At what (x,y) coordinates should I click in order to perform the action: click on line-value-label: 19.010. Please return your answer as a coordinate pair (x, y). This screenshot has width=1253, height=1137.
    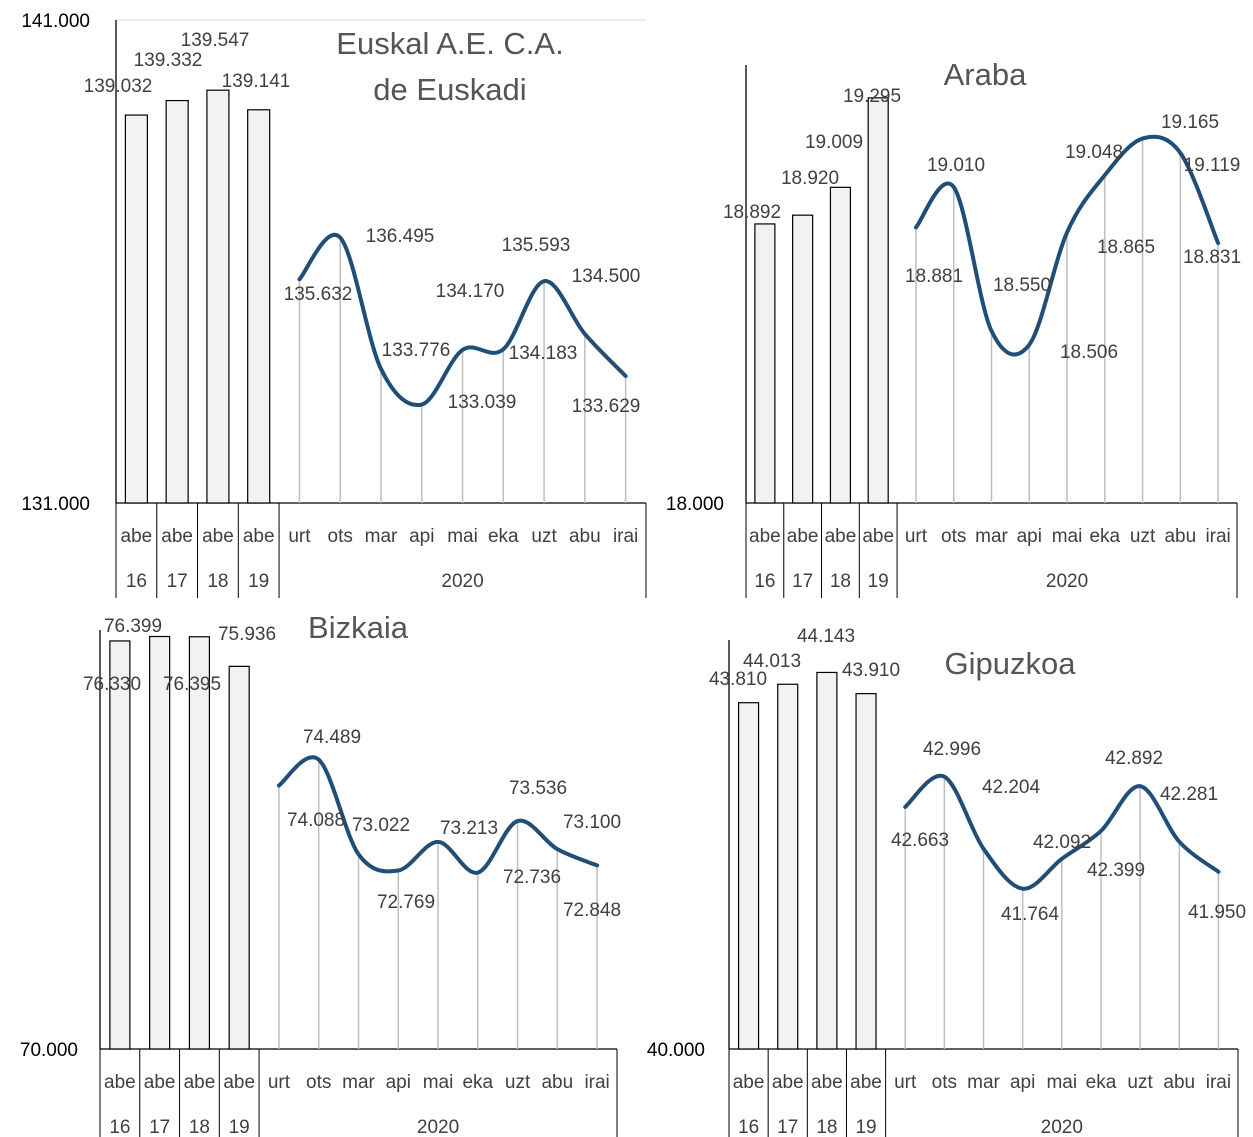
    Looking at the image, I should click on (956, 165).